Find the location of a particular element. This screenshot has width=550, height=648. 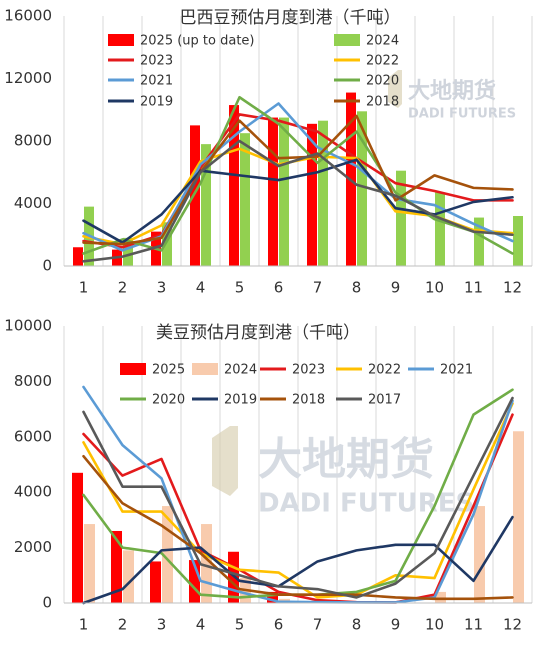

y-tick-label: 12000 is located at coordinates (28, 78).